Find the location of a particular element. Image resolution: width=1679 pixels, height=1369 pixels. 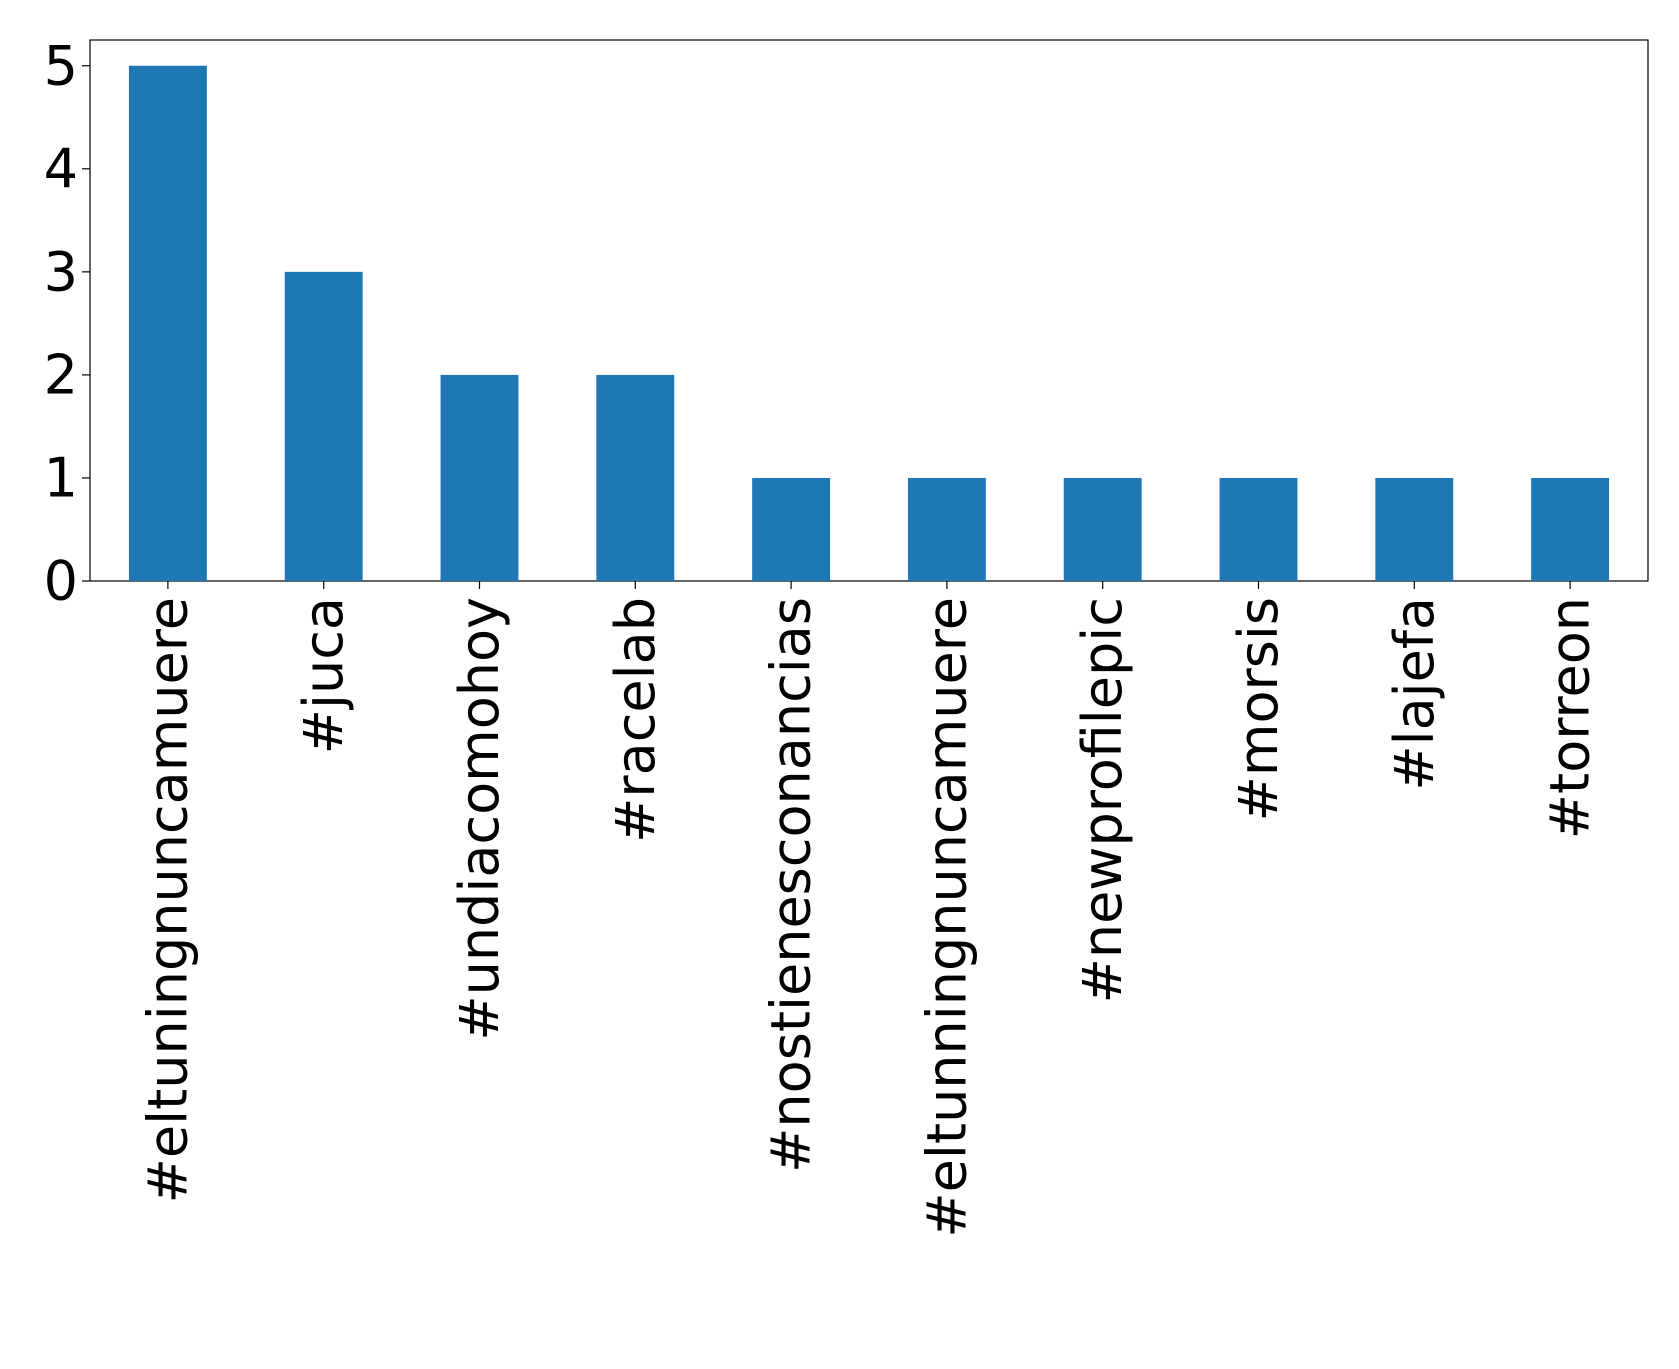

x-tick-label: #lajefa is located at coordinates (1414, 694).